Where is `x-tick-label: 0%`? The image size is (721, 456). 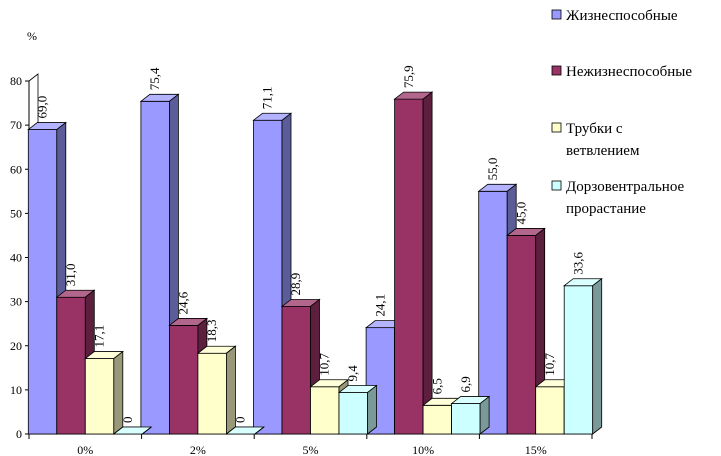
x-tick-label: 0% is located at coordinates (85, 449).